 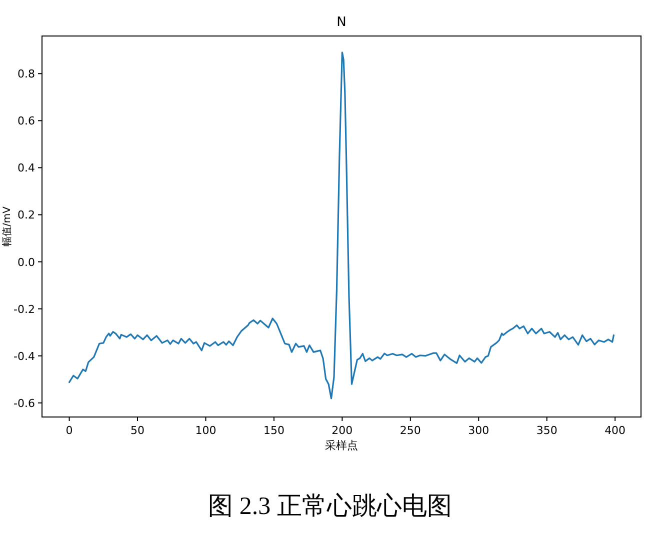 What do you see at coordinates (26, 121) in the screenshot?
I see `y-tick-label: 0.6` at bounding box center [26, 121].